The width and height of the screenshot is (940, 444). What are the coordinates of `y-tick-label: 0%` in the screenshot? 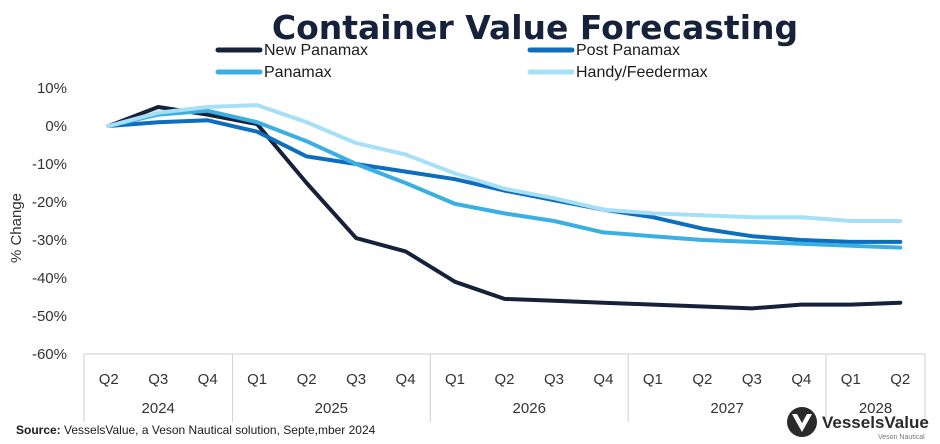 It's located at (56, 126).